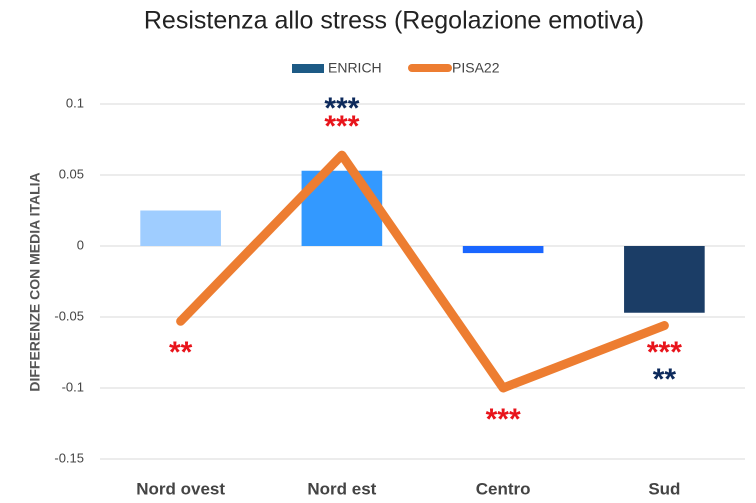  What do you see at coordinates (80, 244) in the screenshot?
I see `y-tick-label: 0` at bounding box center [80, 244].